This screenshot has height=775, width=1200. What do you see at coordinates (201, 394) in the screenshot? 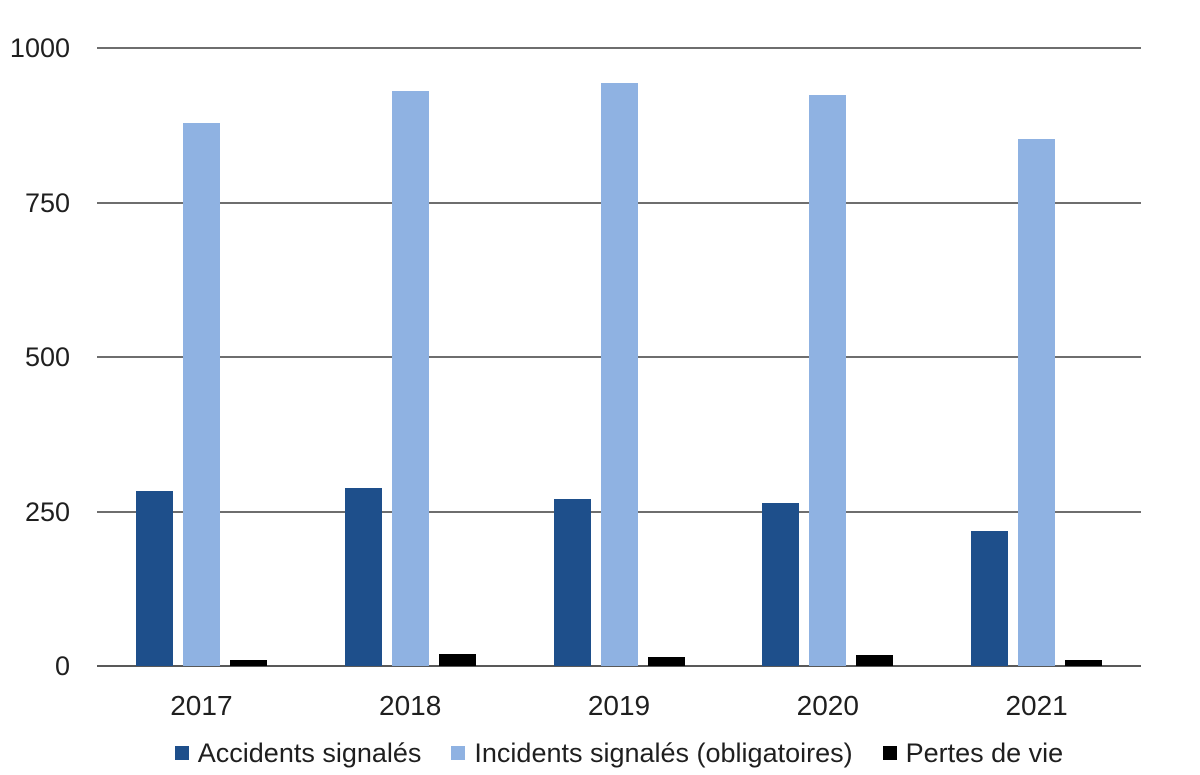
I see `bar-series2-2017` at bounding box center [201, 394].